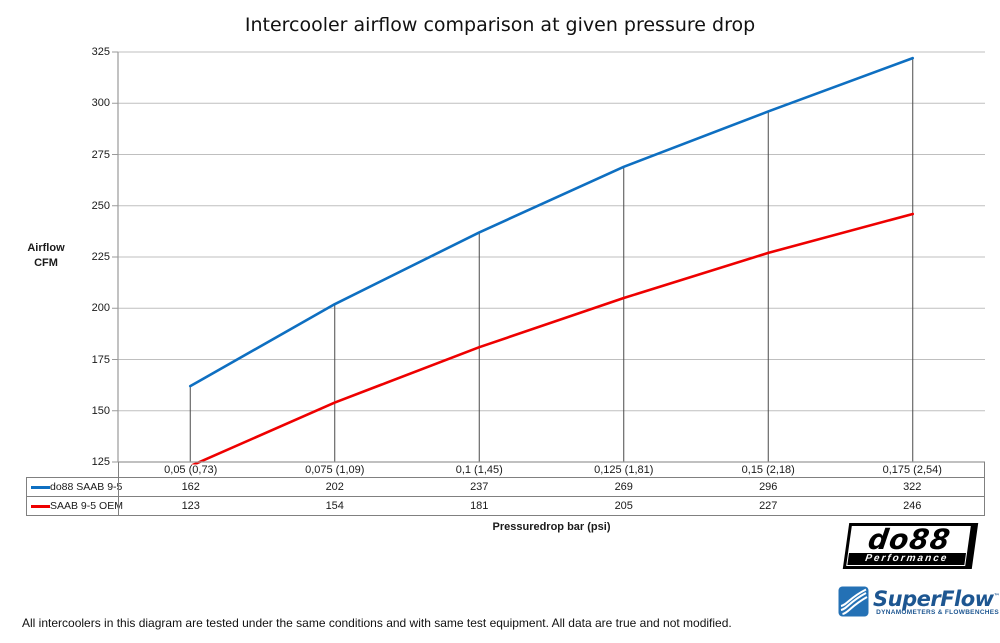 This screenshot has width=1000, height=643. What do you see at coordinates (46, 256) in the screenshot?
I see `y-axis-title: Airflow CFM` at bounding box center [46, 256].